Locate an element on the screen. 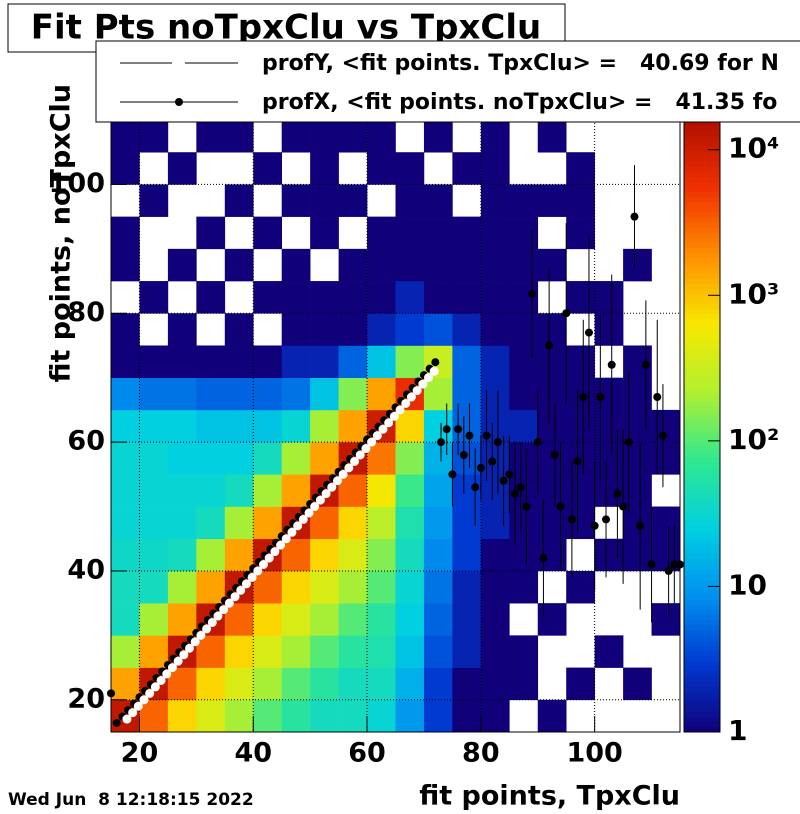  x-tick-label: 40 is located at coordinates (253, 753).